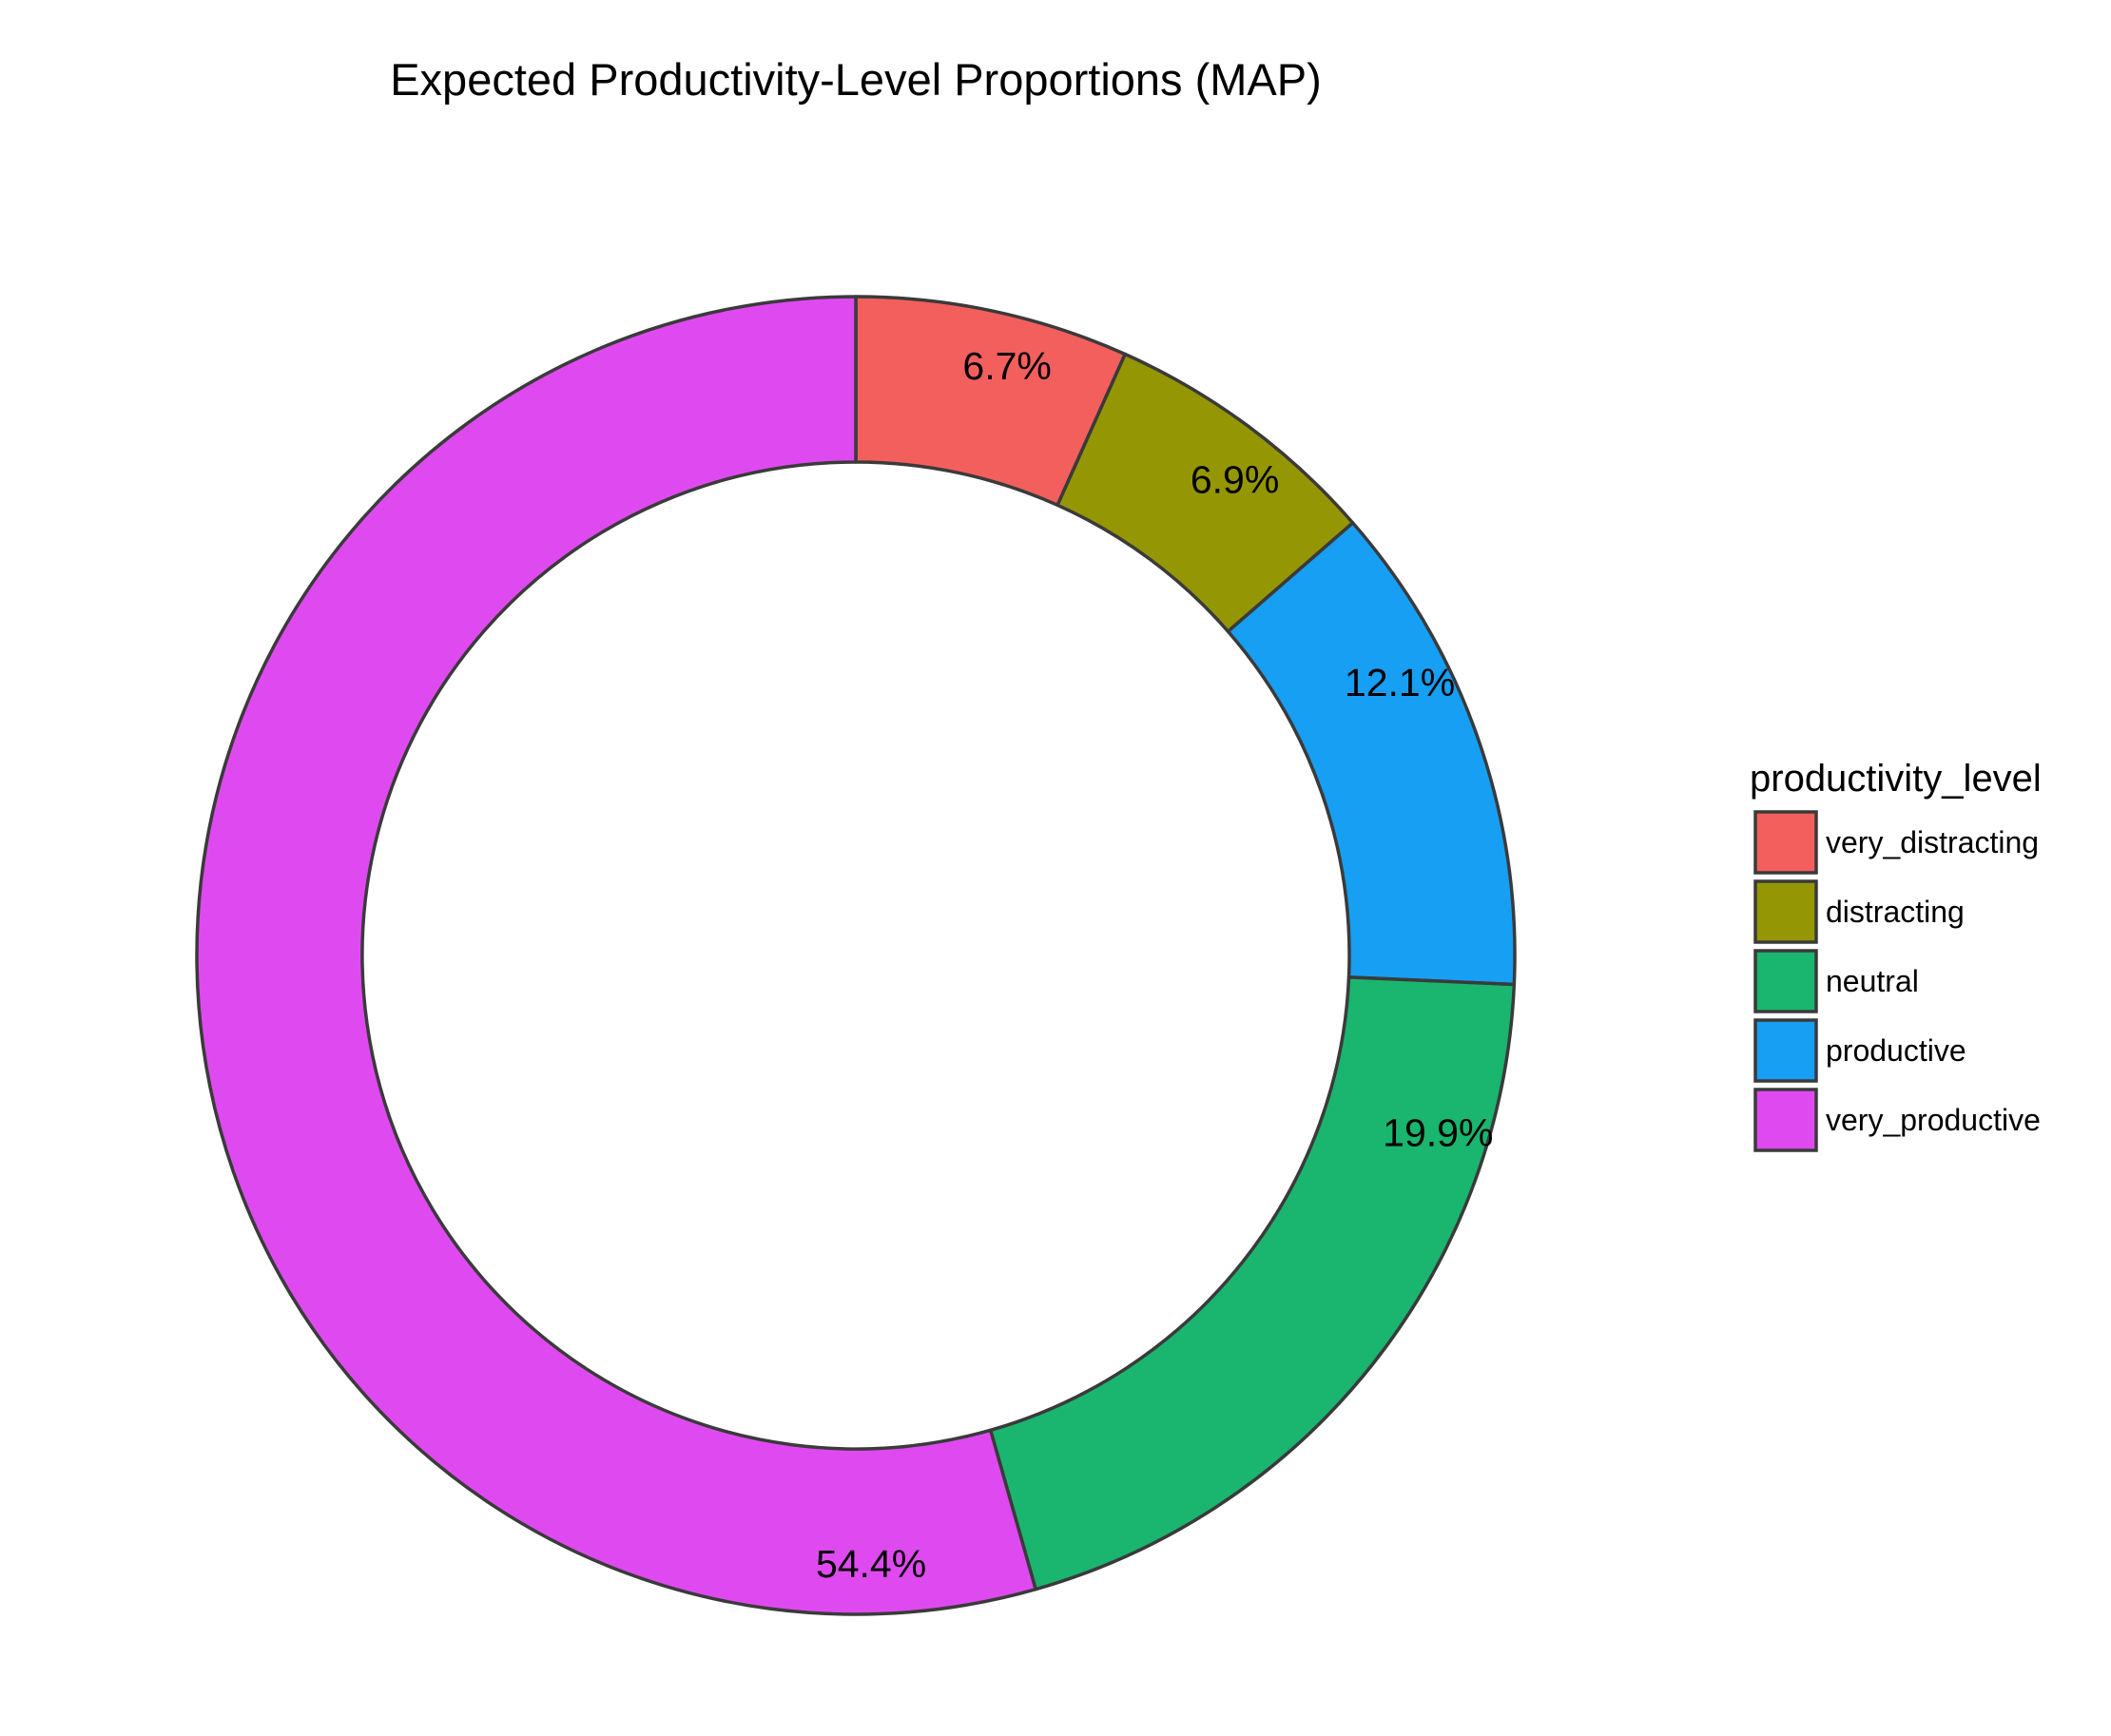 The width and height of the screenshot is (2111, 1736). Describe the element at coordinates (1933, 1120) in the screenshot. I see `legend-label-very-productive: very_productive` at that location.